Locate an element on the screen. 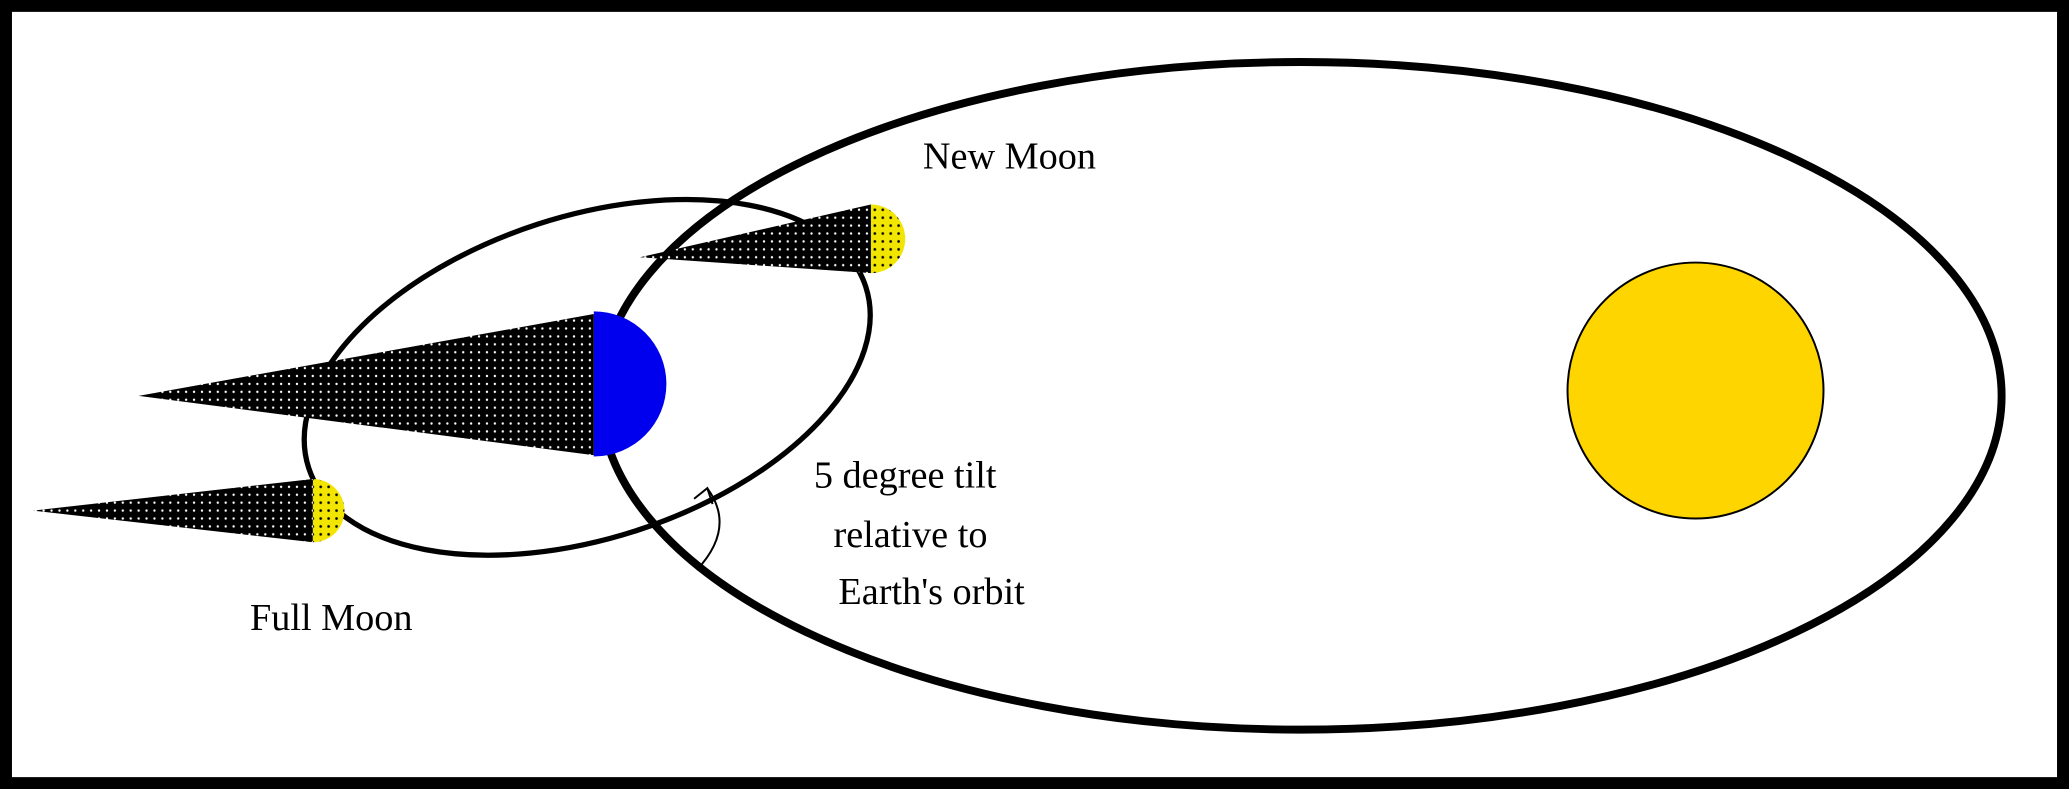 Image resolution: width=2069 pixels, height=789 pixels. tilt-label: Earth's orbit is located at coordinates (931, 592).